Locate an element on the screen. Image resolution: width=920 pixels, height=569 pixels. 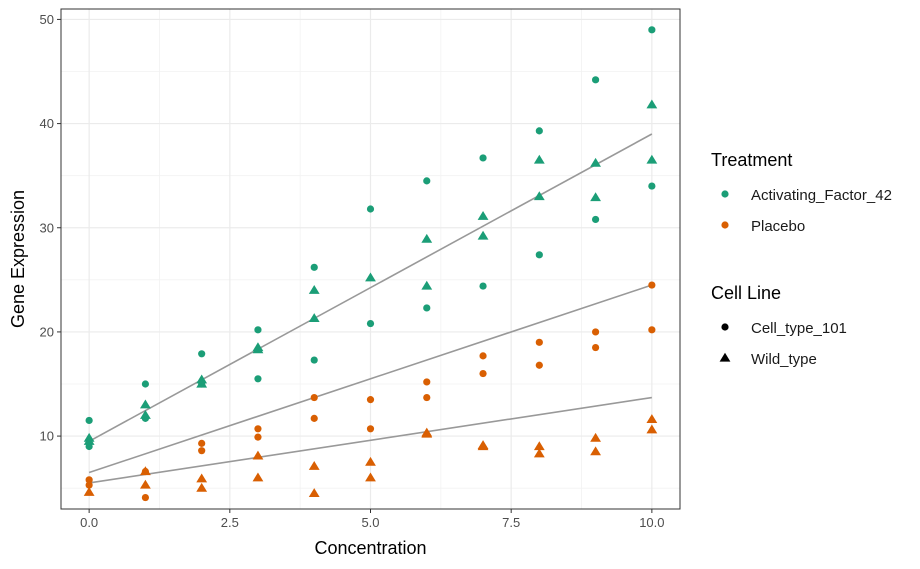
legend-label: Cell_type_101 is located at coordinates (799, 328).